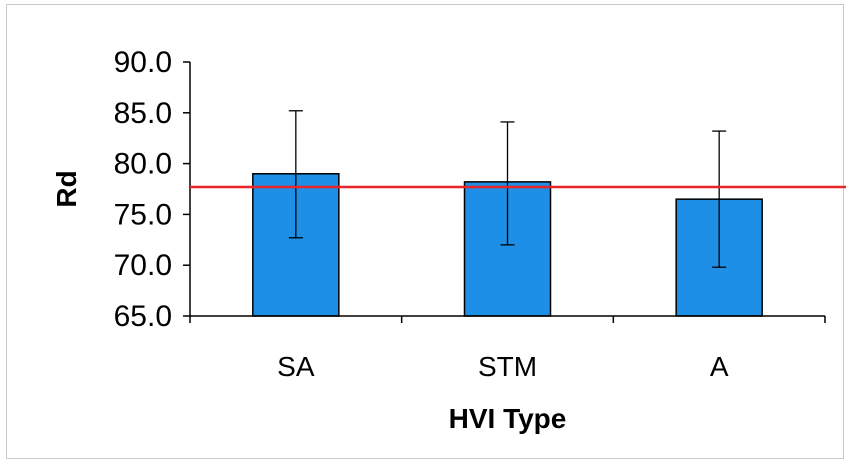  What do you see at coordinates (143, 113) in the screenshot?
I see `y-tick-label: 85.0` at bounding box center [143, 113].